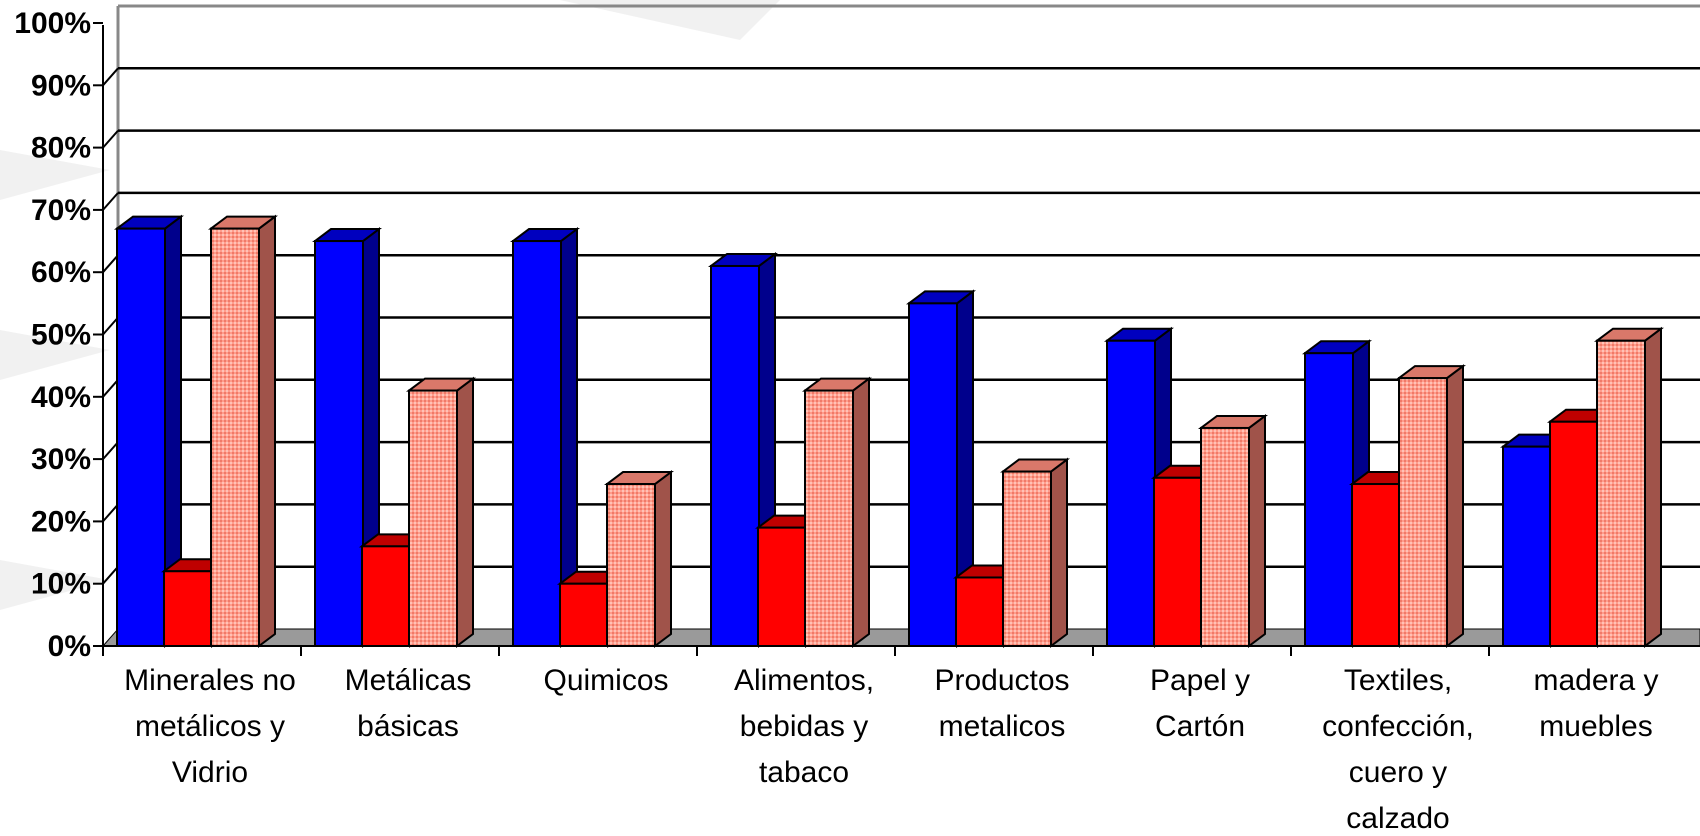  What do you see at coordinates (61, 397) in the screenshot?
I see `y-tick-label: 40%` at bounding box center [61, 397].